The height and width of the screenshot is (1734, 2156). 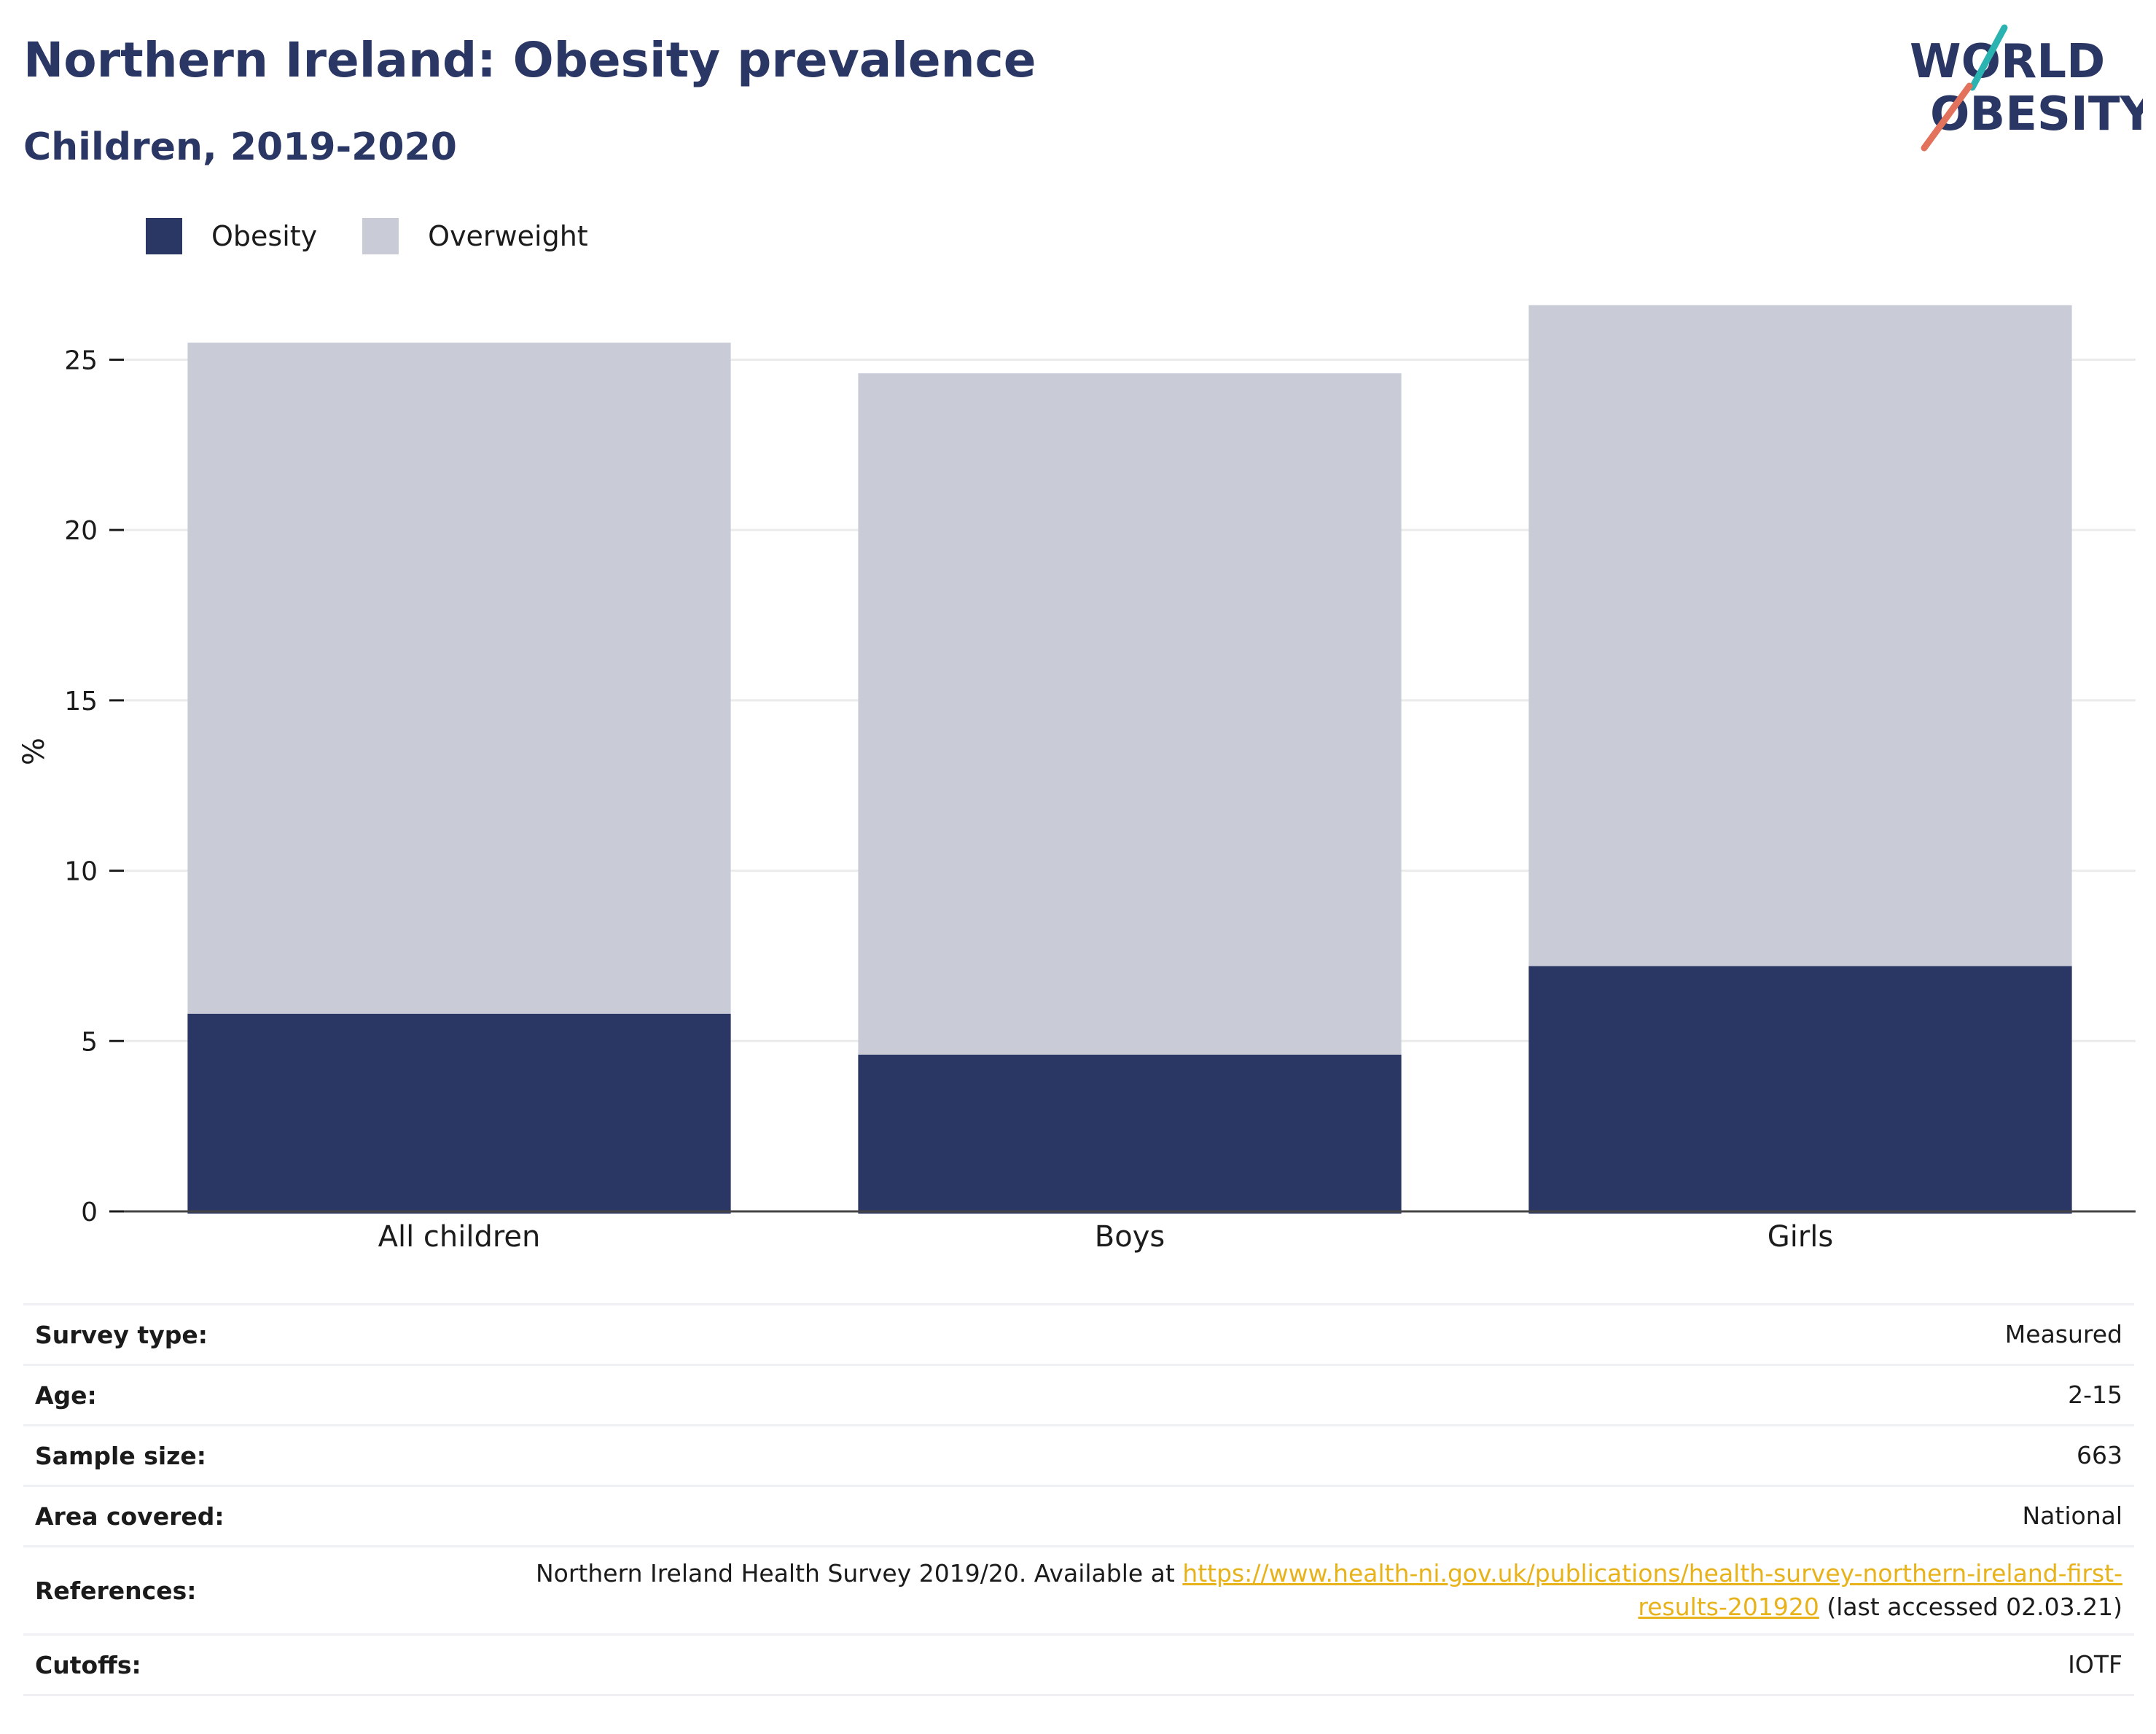 What do you see at coordinates (1947, 117) in the screenshot?
I see `logo-slash-coral` at bounding box center [1947, 117].